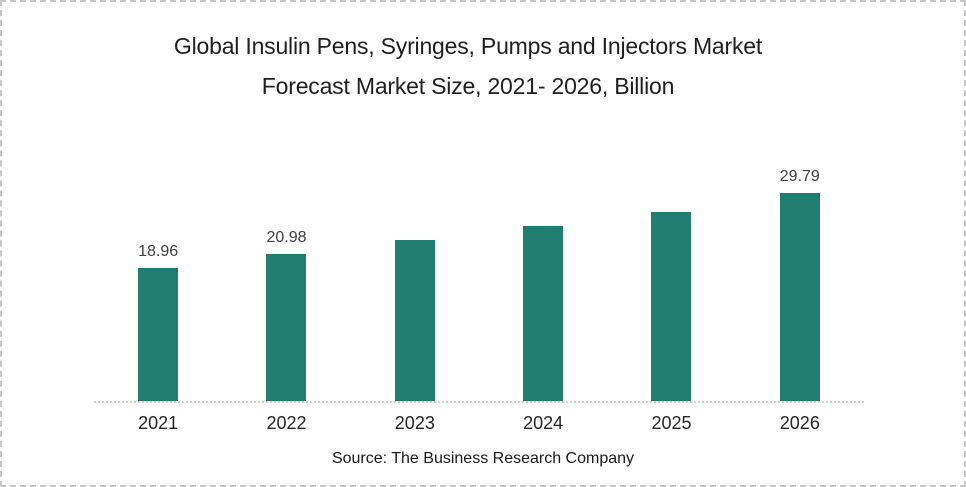 The image size is (966, 487). I want to click on bar-slot-2024, so click(543, 278).